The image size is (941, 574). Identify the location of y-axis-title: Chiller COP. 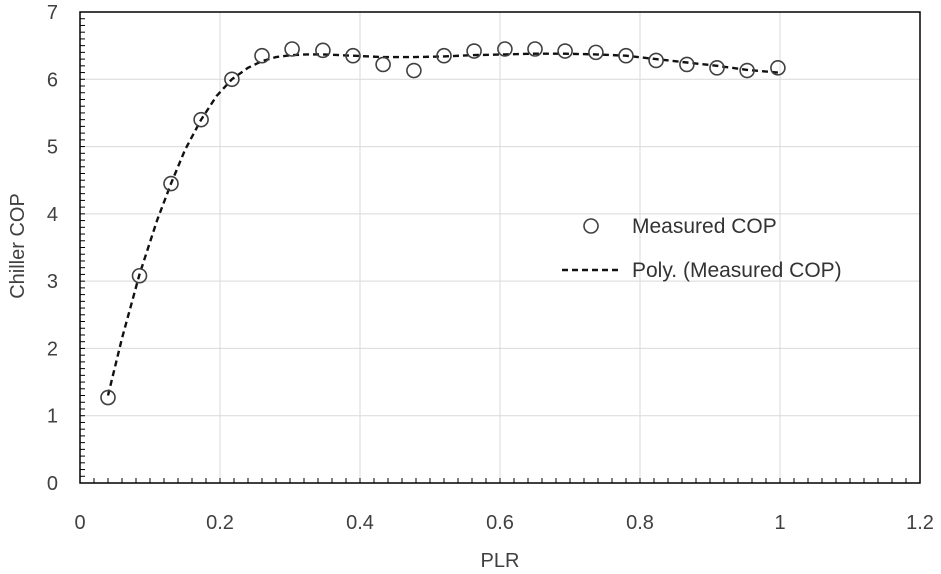
(18, 246).